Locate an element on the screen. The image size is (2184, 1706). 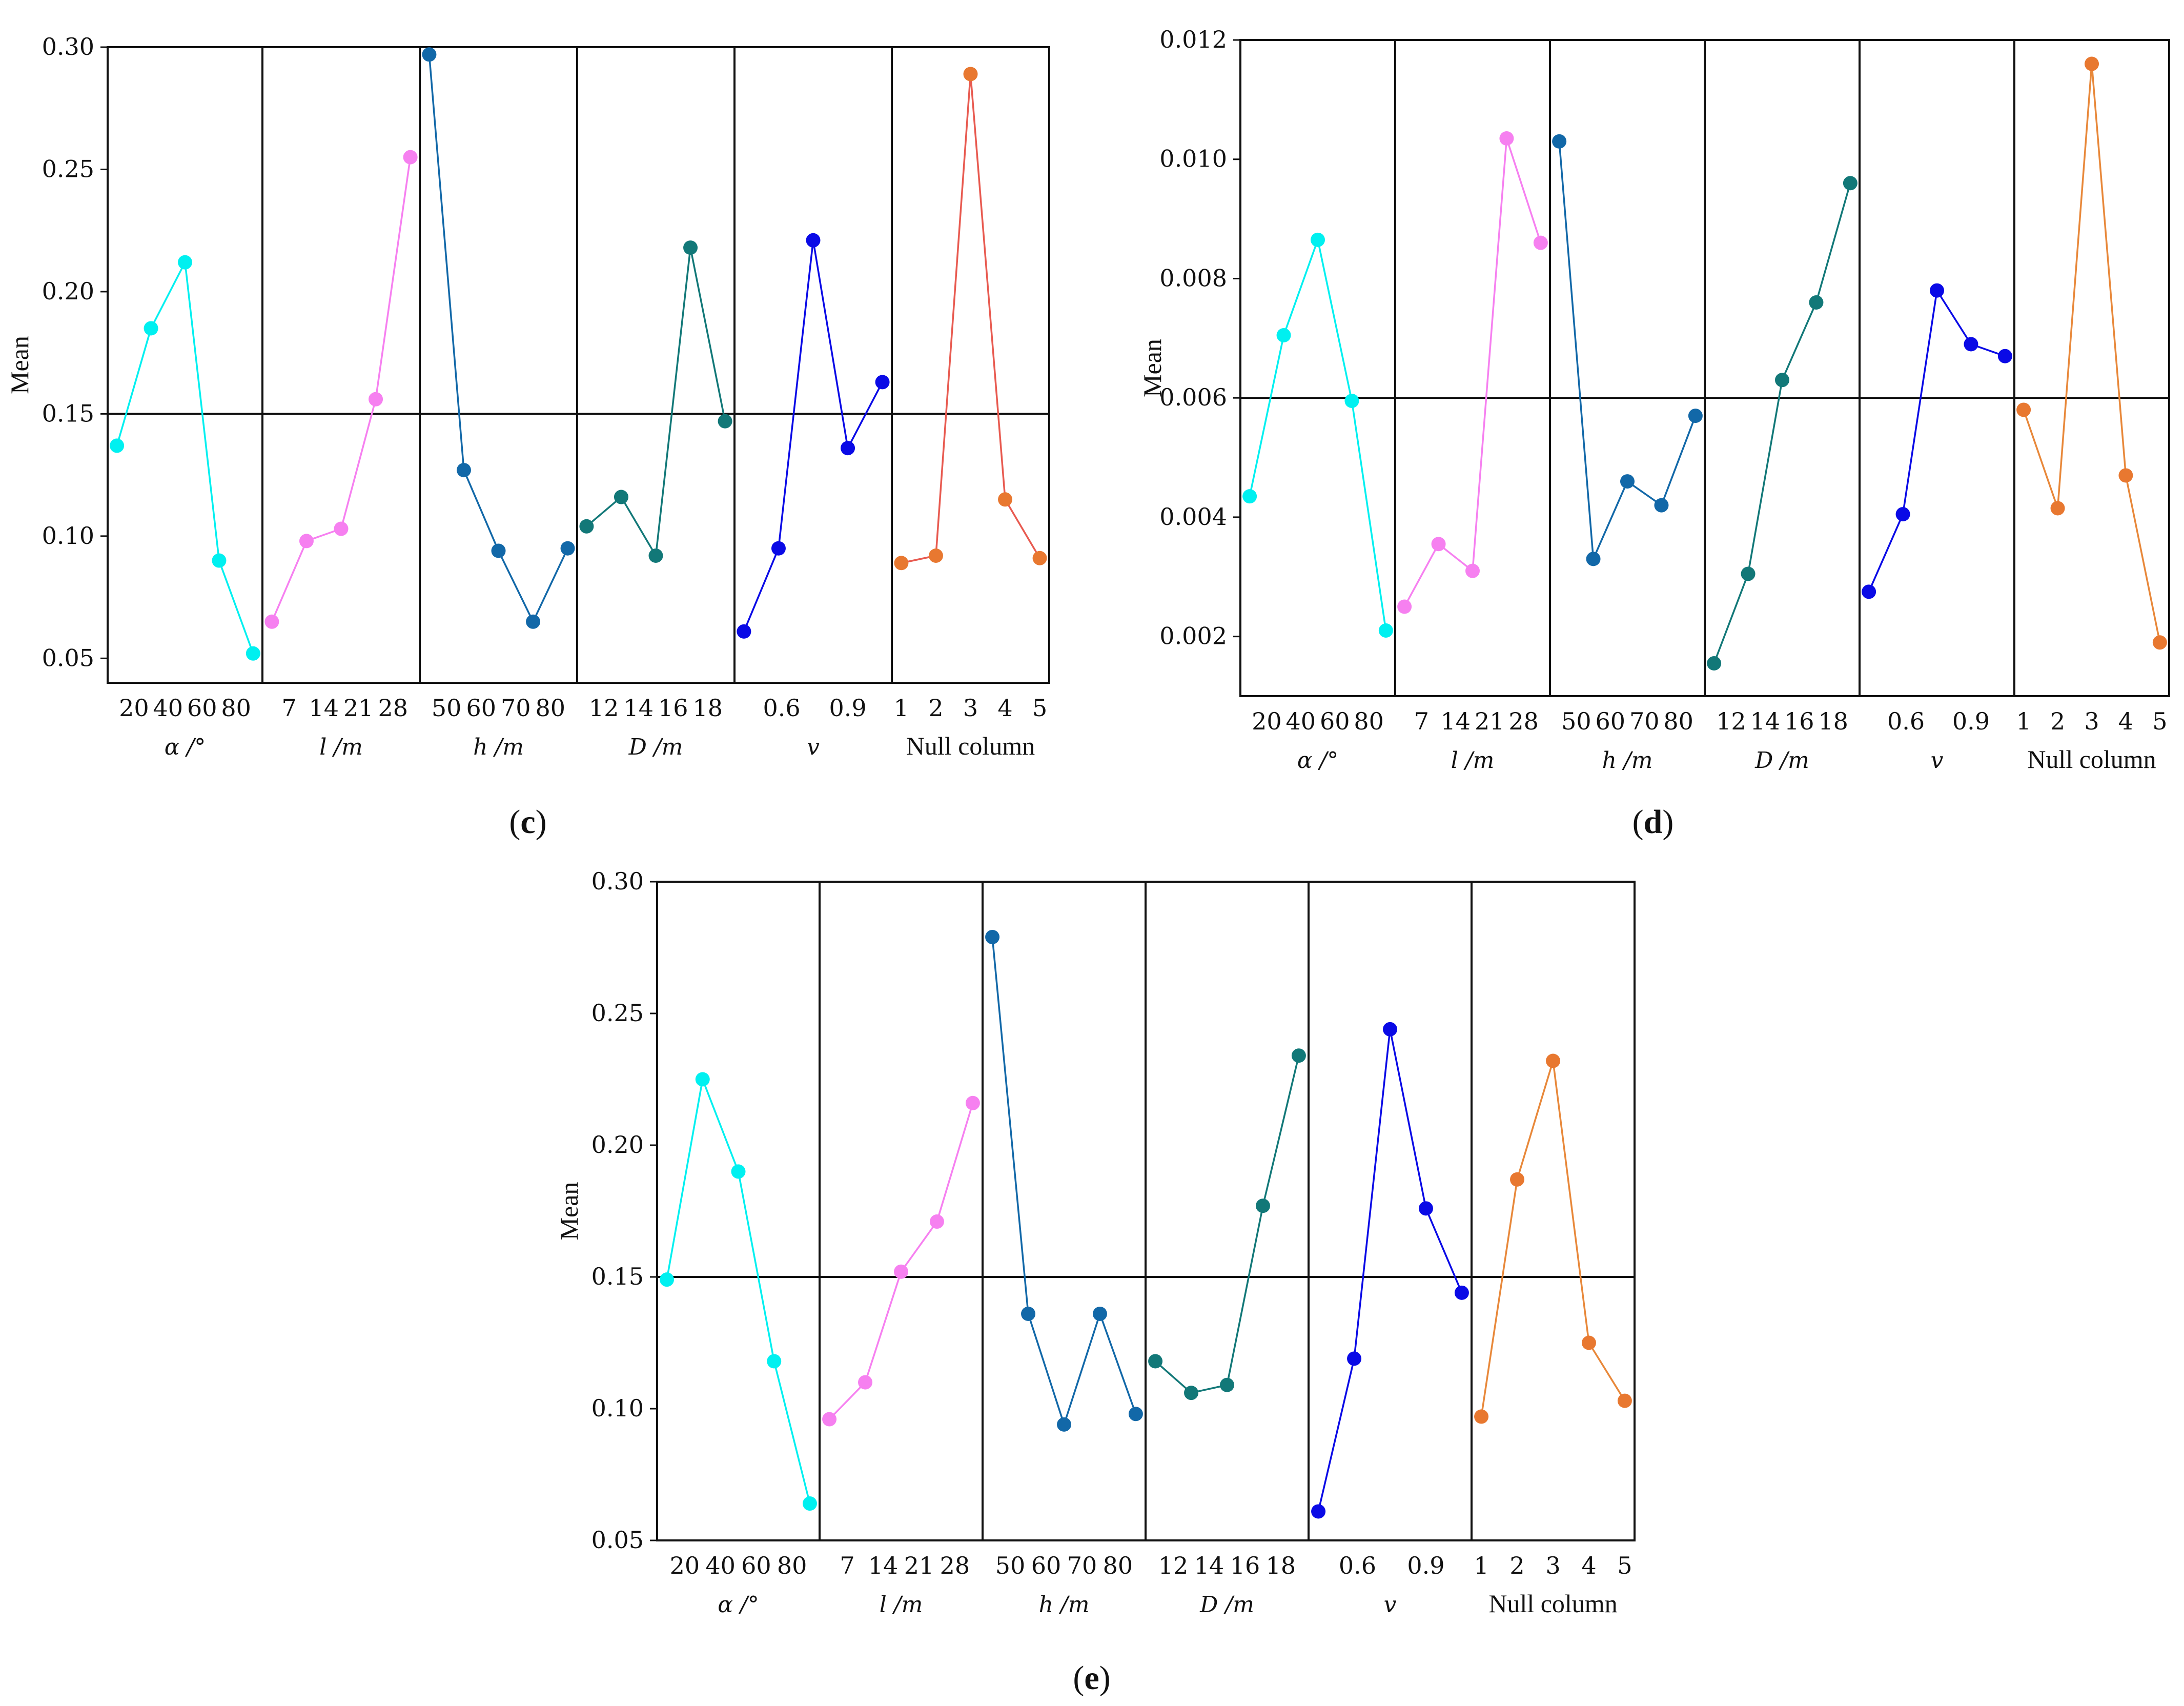
x-tick-label: 70 is located at coordinates (516, 708).